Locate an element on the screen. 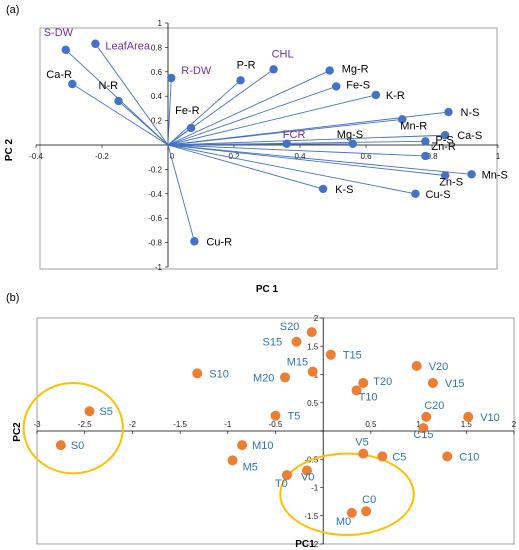 Image resolution: width=519 pixels, height=550 pixels. panel-a-x-tick-label: 1 is located at coordinates (498, 156).